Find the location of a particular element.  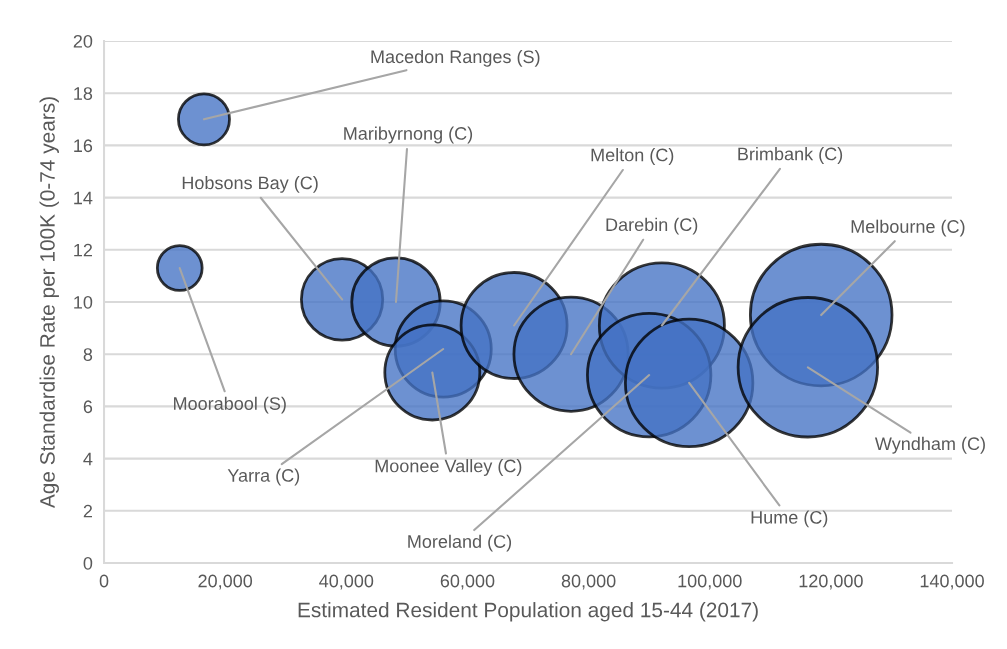

x-tick-label: 0 is located at coordinates (104, 581).